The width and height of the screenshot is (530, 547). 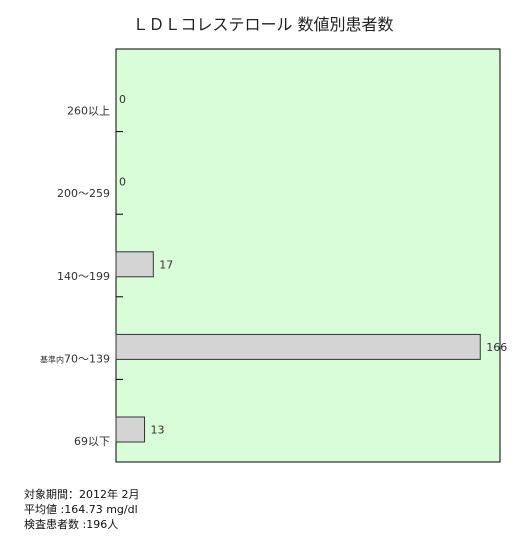 What do you see at coordinates (83, 193) in the screenshot?
I see `category-label: 200～259` at bounding box center [83, 193].